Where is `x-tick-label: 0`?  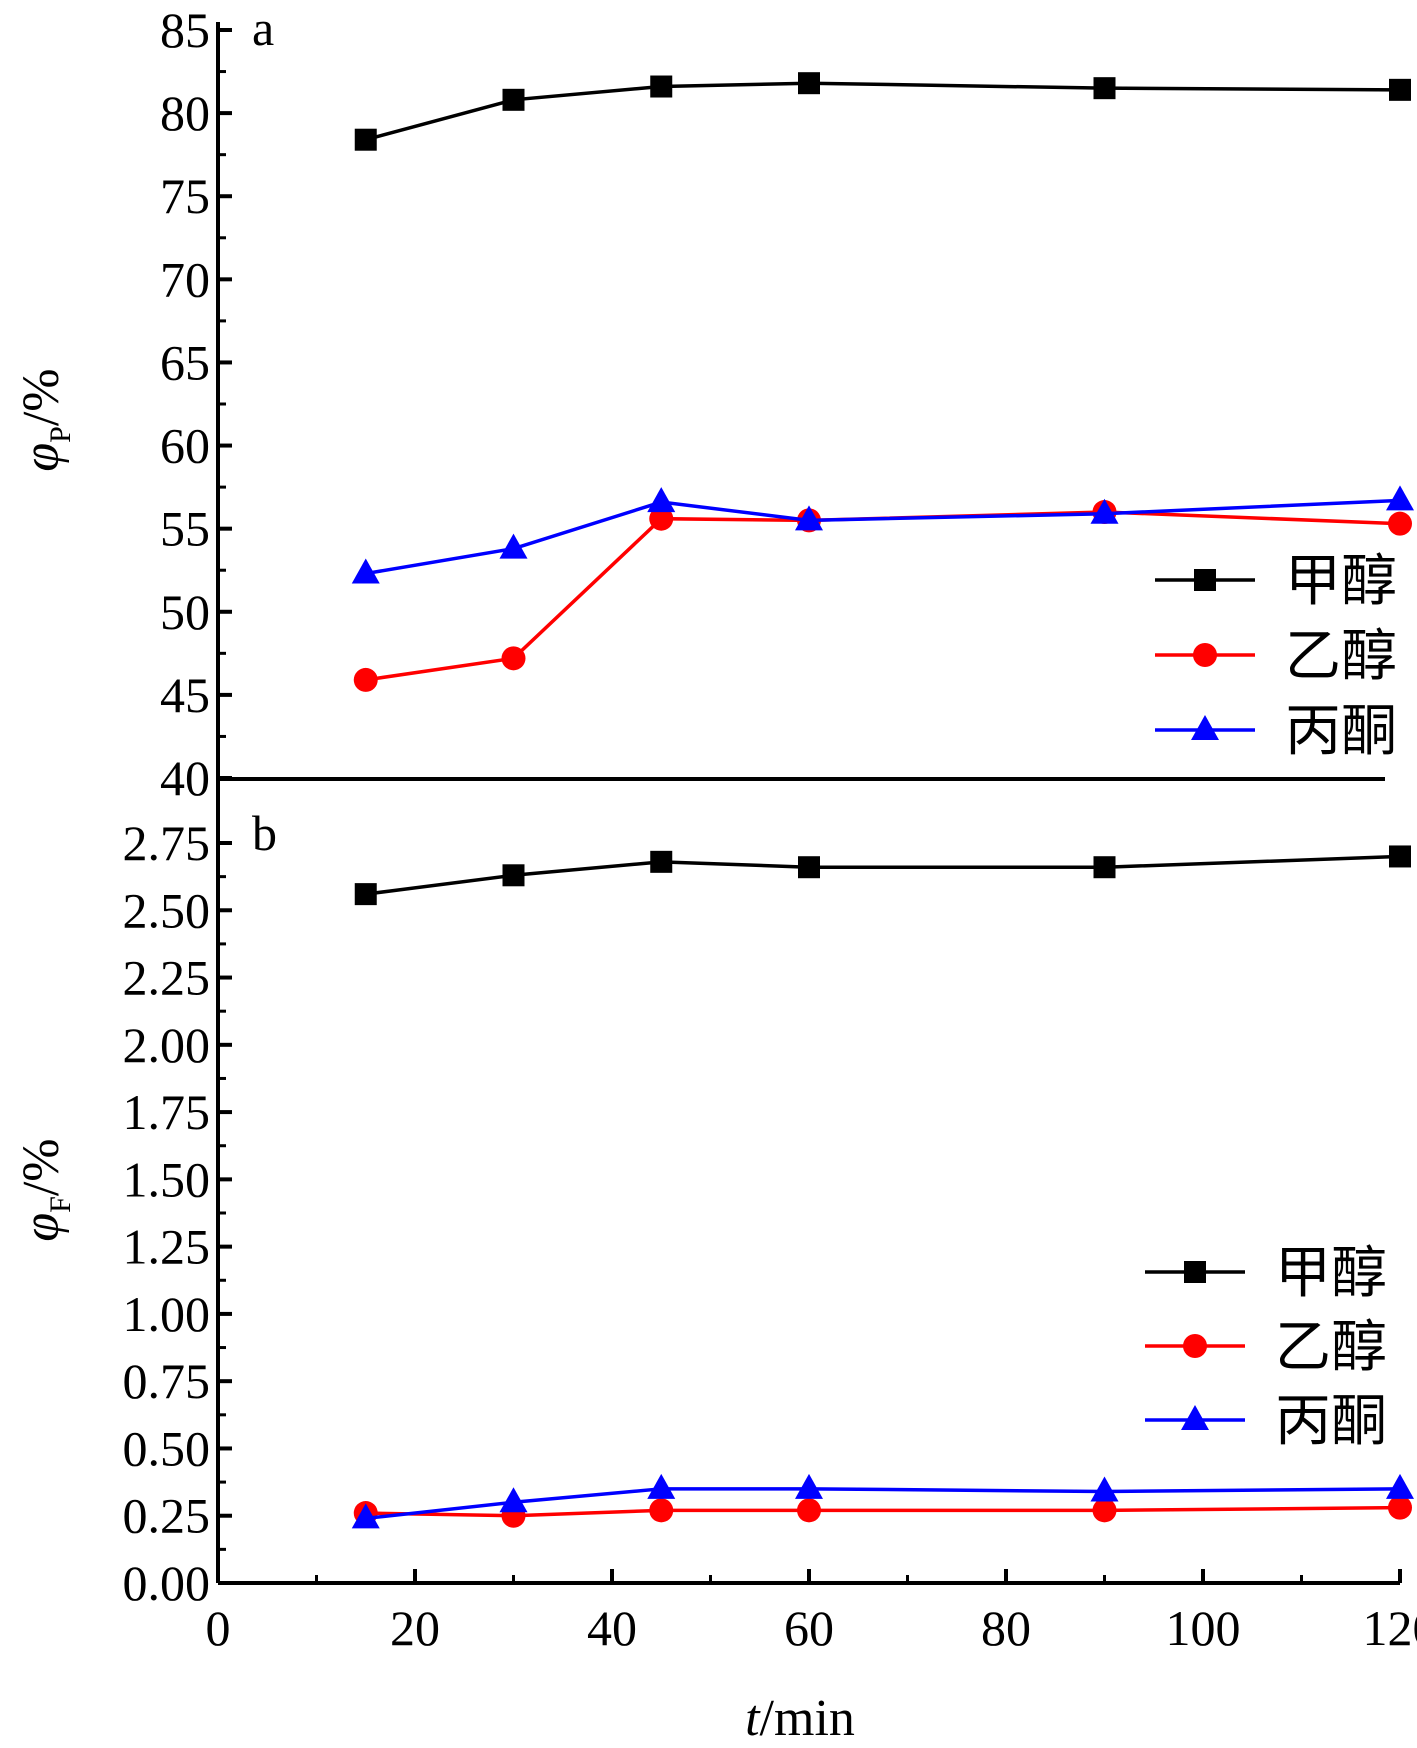
x-tick-label: 0 is located at coordinates (218, 1628).